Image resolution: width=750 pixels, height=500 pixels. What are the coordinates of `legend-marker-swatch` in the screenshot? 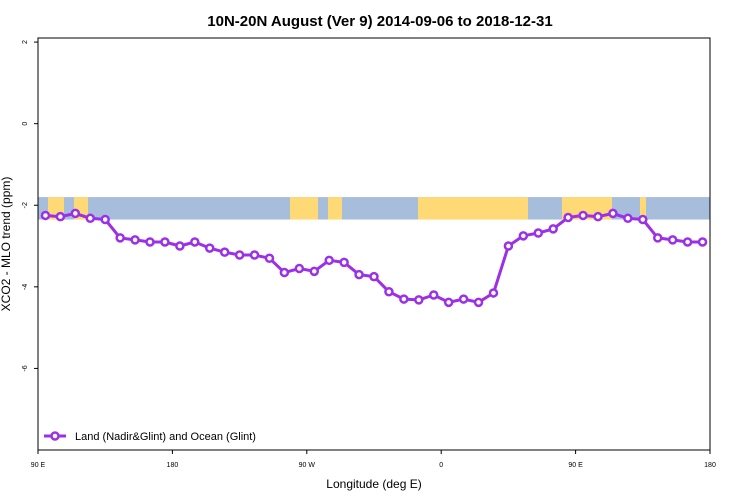 It's located at (55, 436).